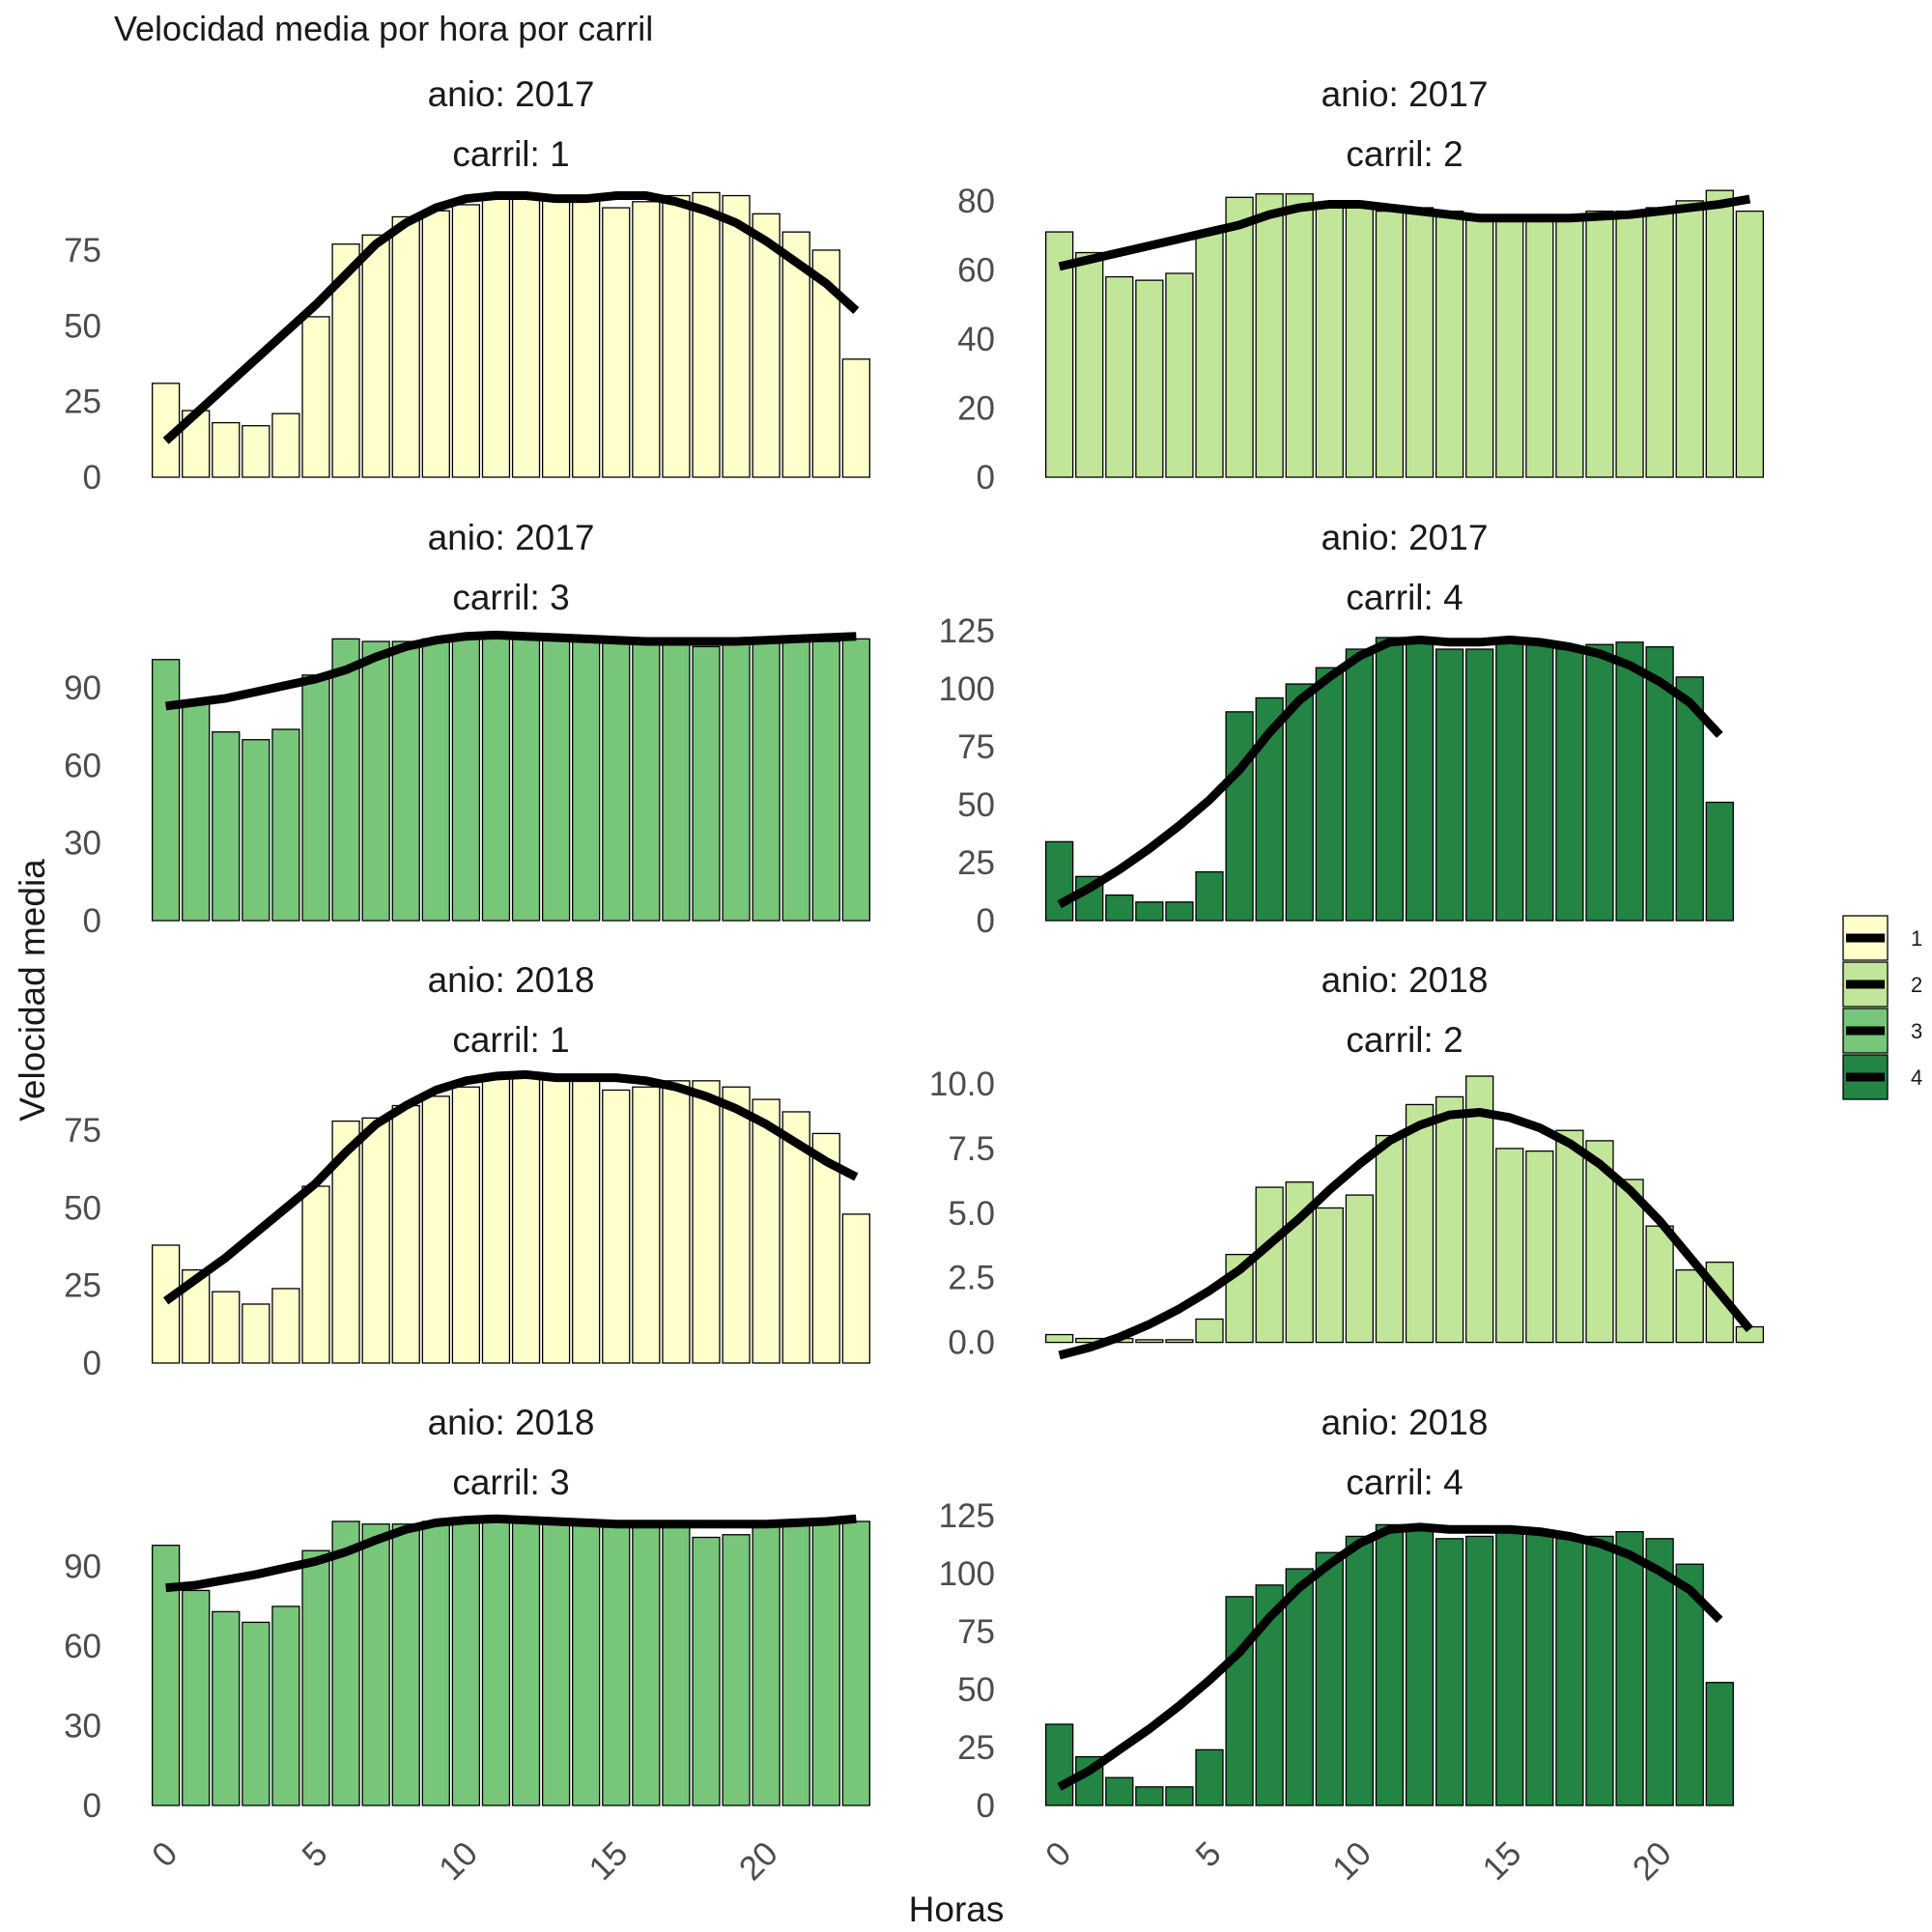  Describe the element at coordinates (1404, 1040) in the screenshot. I see `facet-strip-lane: carril: 2` at that location.